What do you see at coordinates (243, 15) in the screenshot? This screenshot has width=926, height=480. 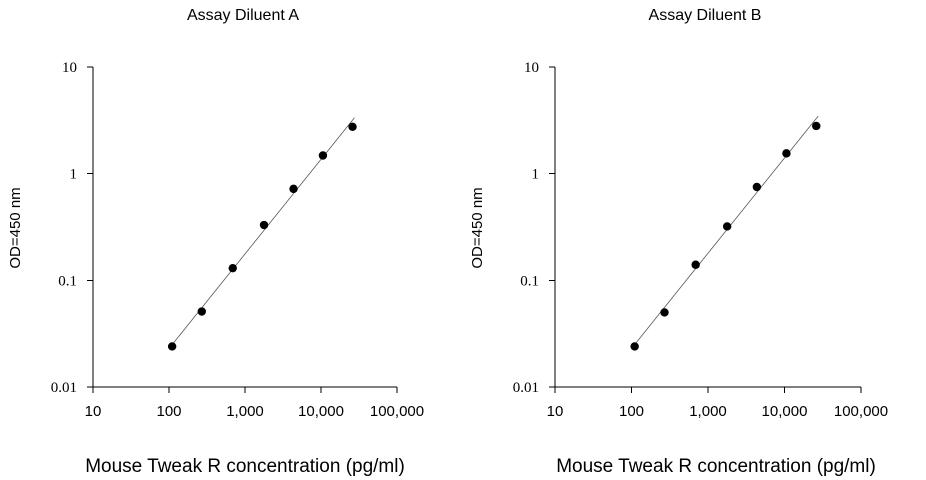 I see `chart-title: Assay Diluent A` at bounding box center [243, 15].